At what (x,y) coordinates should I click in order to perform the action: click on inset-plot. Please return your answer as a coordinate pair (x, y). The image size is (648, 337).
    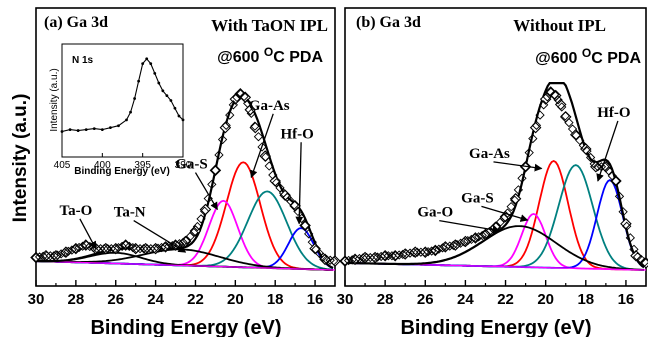
    Looking at the image, I should click on (122, 95).